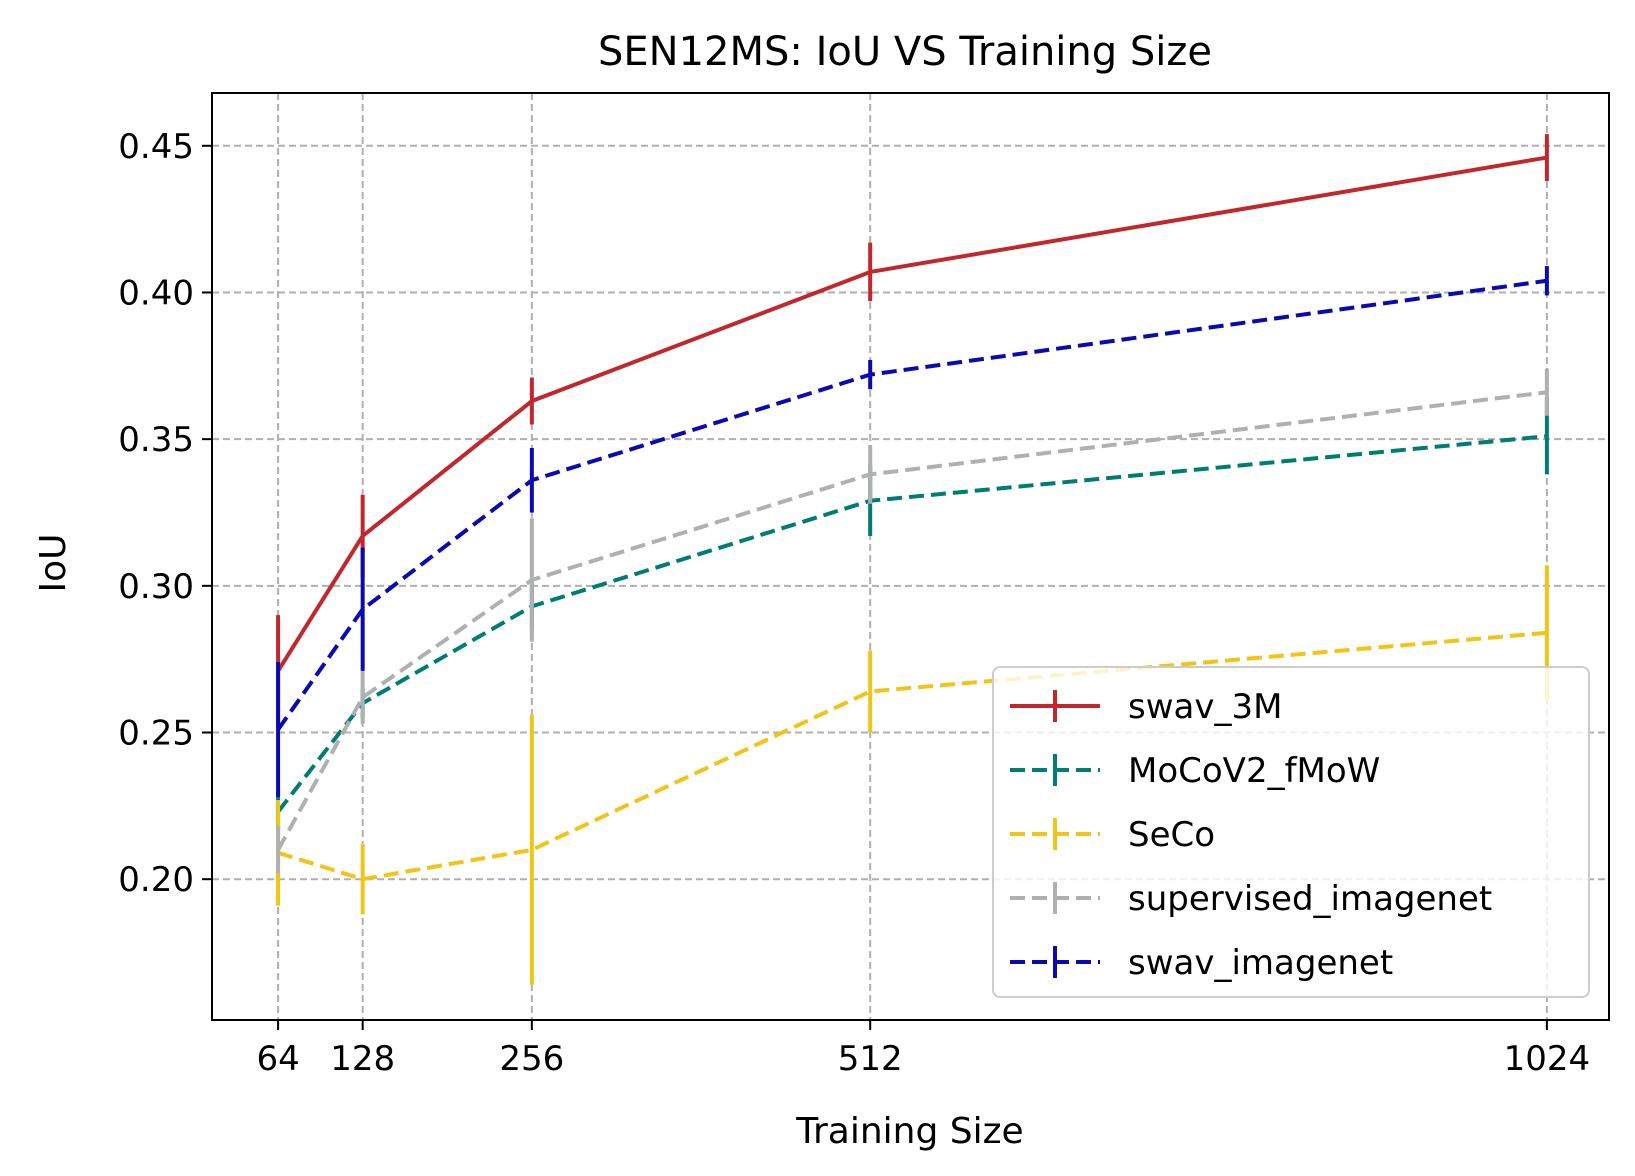 The height and width of the screenshot is (1176, 1635). What do you see at coordinates (53, 563) in the screenshot?
I see `y-axis-label: IoU` at bounding box center [53, 563].